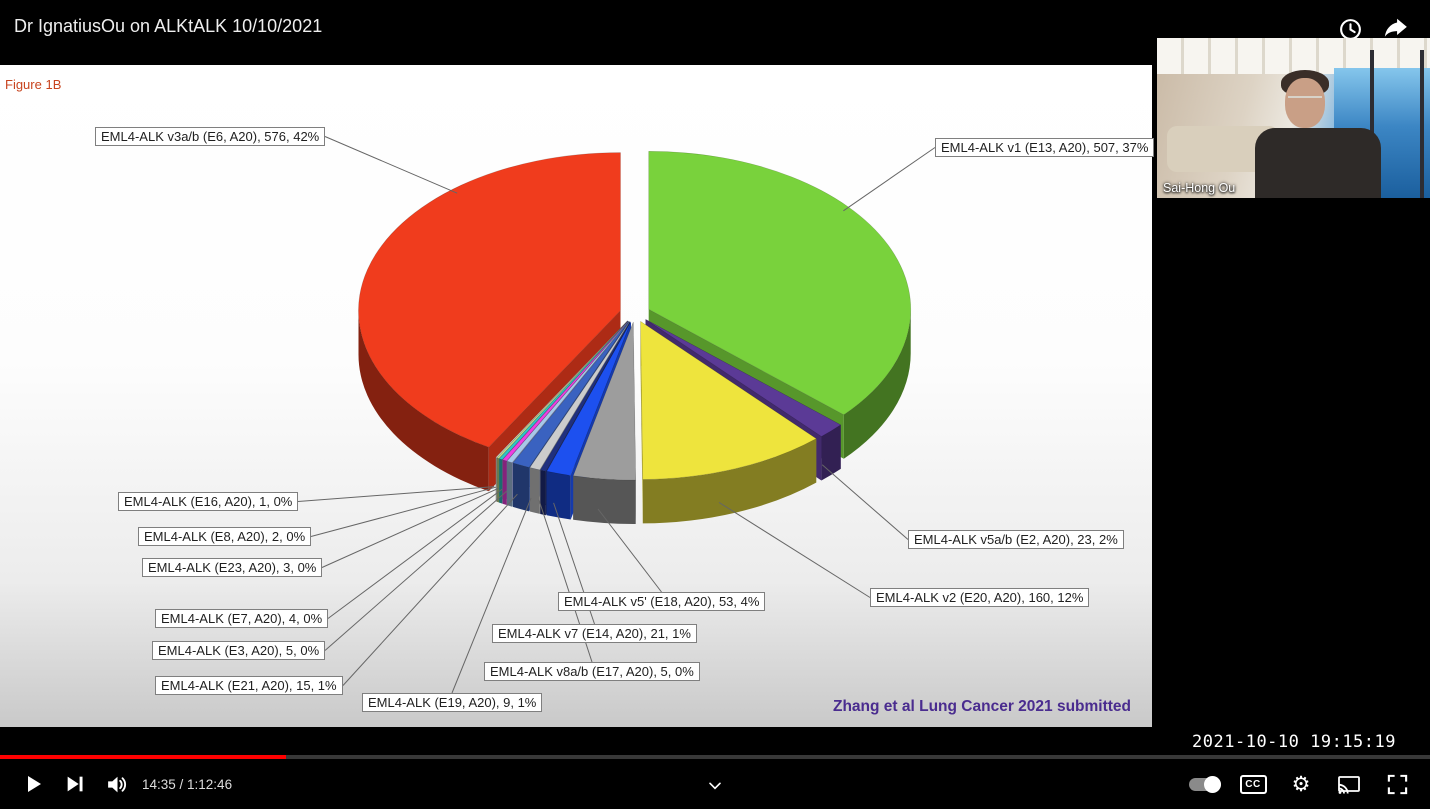  Describe the element at coordinates (1199, 188) in the screenshot. I see `speaker-name-label: Sai-Hong Ou` at that location.